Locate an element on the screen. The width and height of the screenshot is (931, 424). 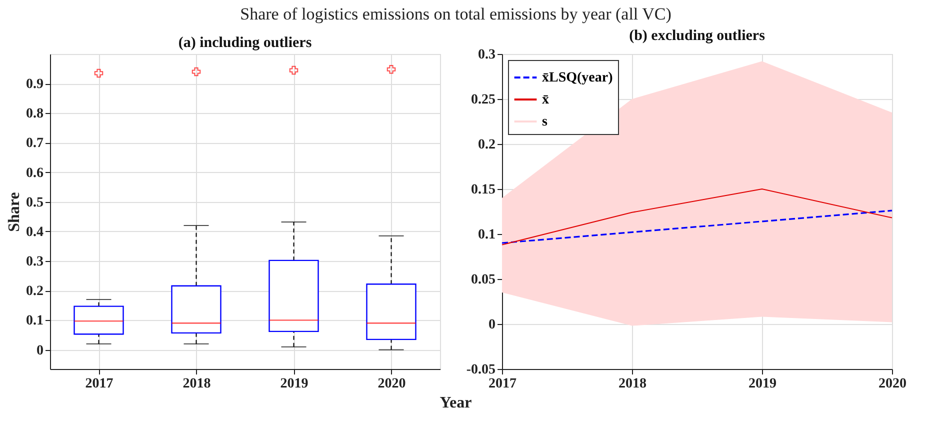
y-tick-label: 0.8 is located at coordinates (35, 114).